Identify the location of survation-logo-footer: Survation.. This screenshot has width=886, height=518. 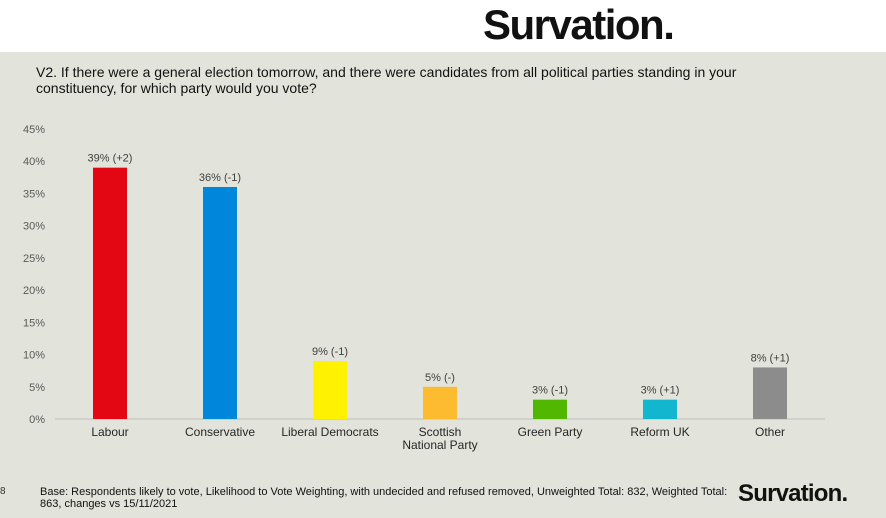
(793, 493).